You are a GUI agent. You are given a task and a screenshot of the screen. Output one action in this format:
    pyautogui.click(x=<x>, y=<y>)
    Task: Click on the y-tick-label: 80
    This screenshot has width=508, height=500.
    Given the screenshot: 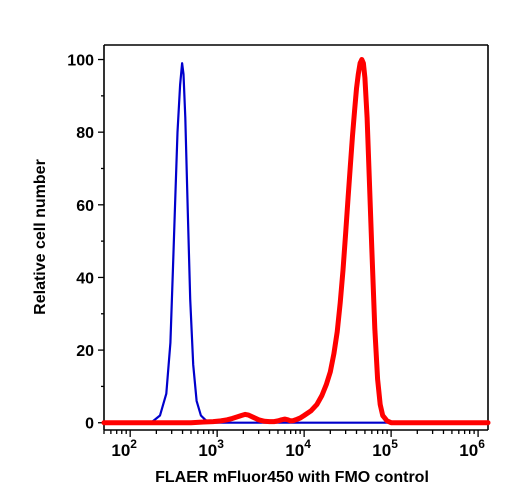 What is the action you would take?
    pyautogui.click(x=85, y=133)
    